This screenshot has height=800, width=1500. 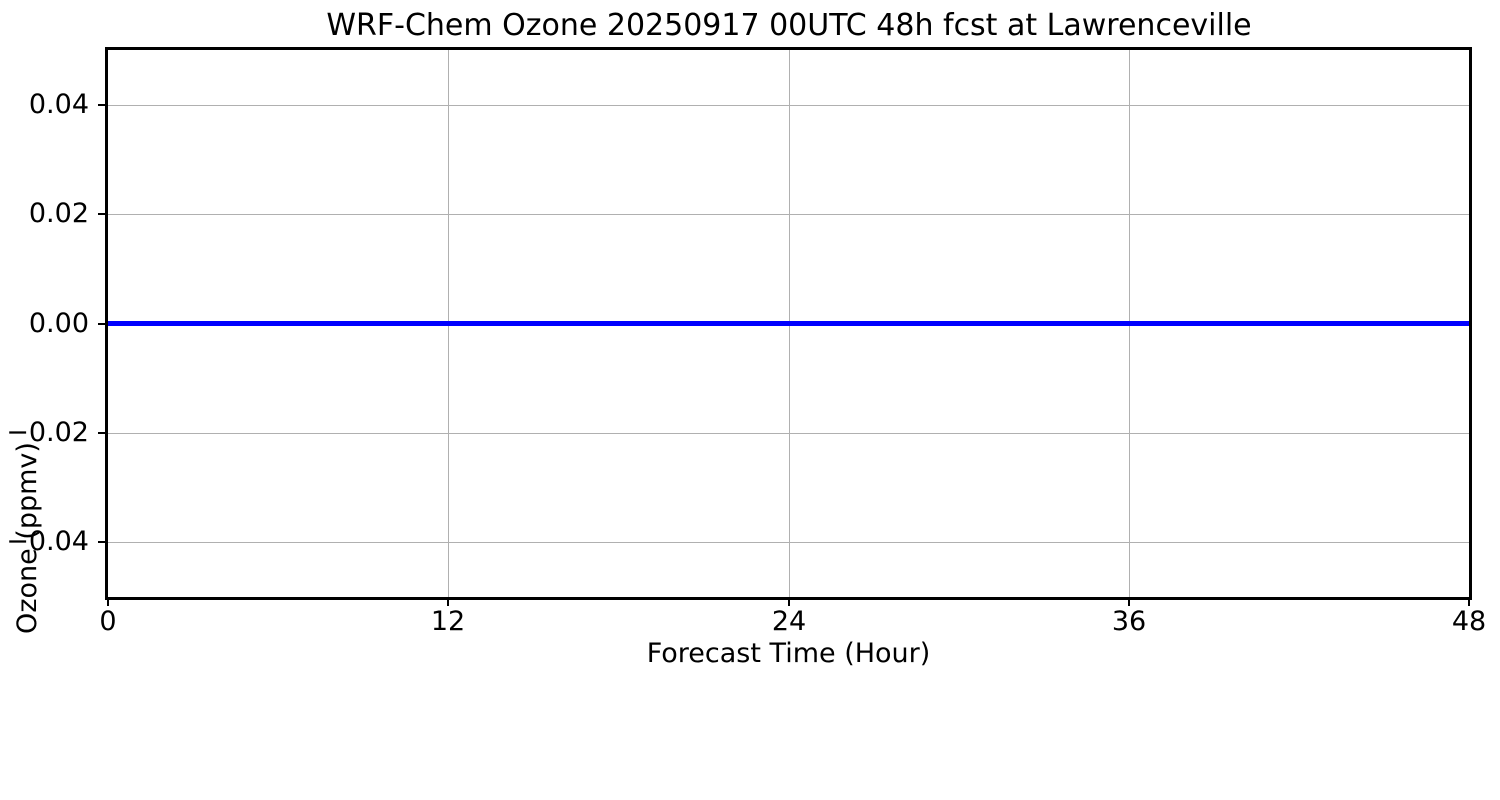 What do you see at coordinates (789, 621) in the screenshot?
I see `x-tick-label: 24` at bounding box center [789, 621].